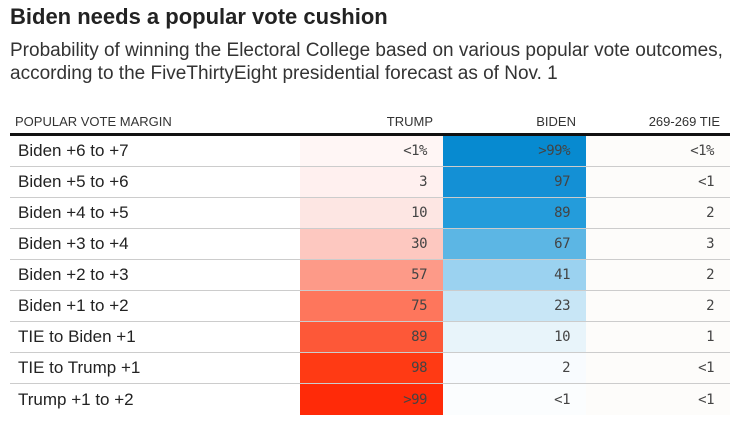 Image resolution: width=741 pixels, height=432 pixels. I want to click on biden-cell: 89, so click(514, 213).